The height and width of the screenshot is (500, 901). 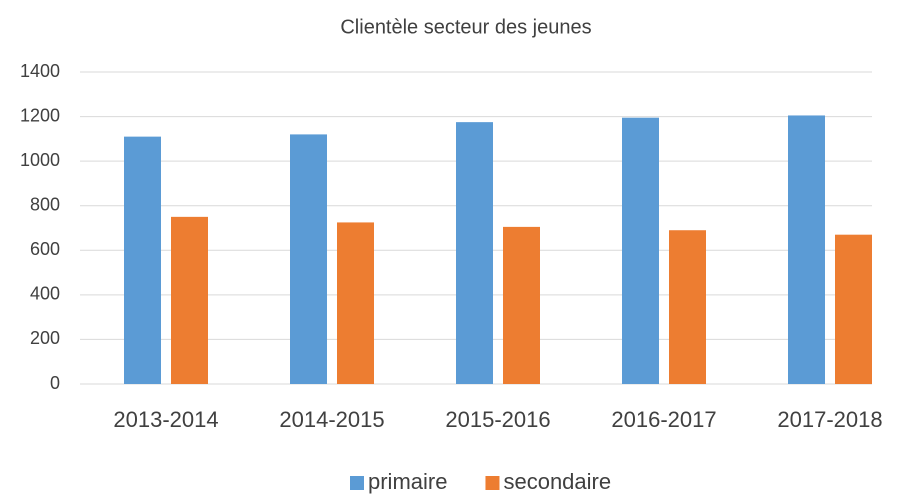 What do you see at coordinates (557, 481) in the screenshot?
I see `legend-label: secondaire` at bounding box center [557, 481].